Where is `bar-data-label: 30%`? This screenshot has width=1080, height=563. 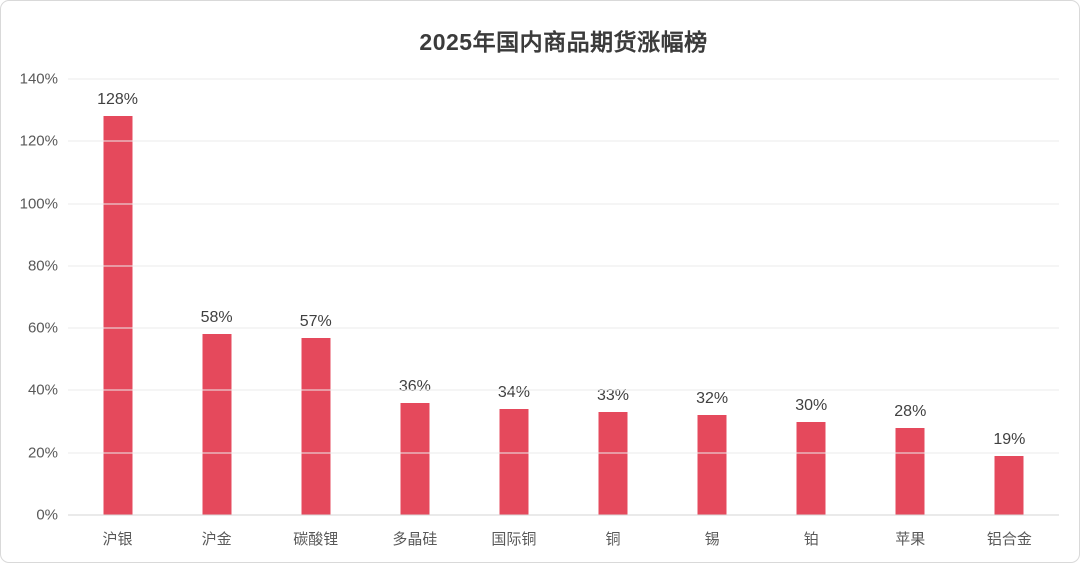 bar-data-label: 30% is located at coordinates (811, 405).